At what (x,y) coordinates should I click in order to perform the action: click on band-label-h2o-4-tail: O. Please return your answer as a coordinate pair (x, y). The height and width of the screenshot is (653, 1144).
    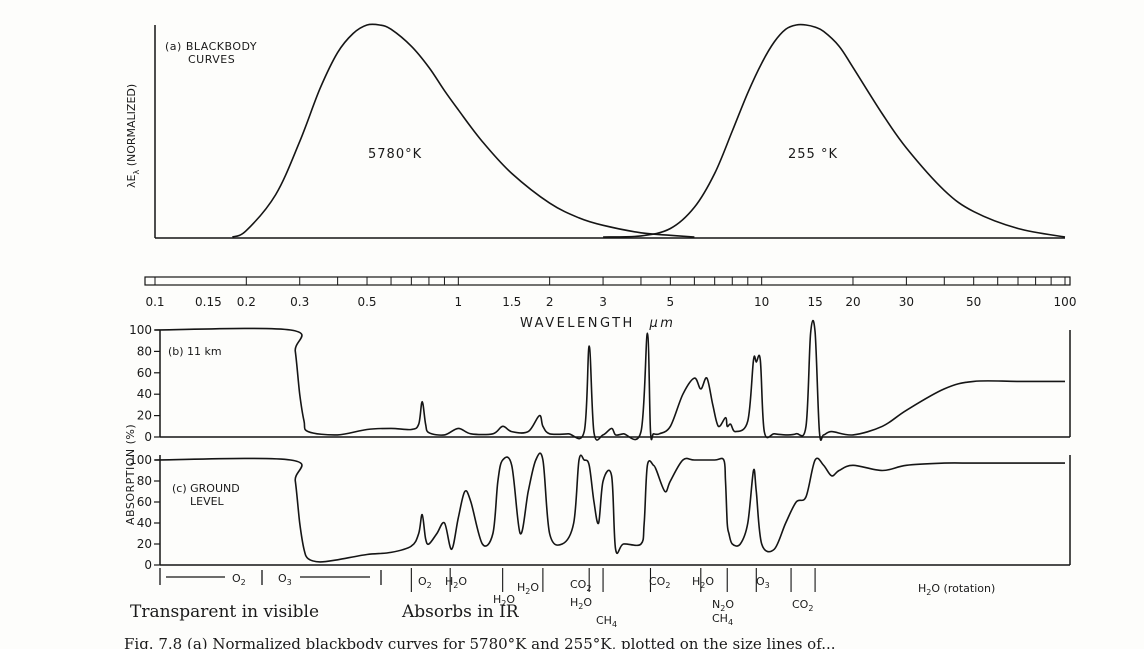
    Looking at the image, I should click on (587, 602).